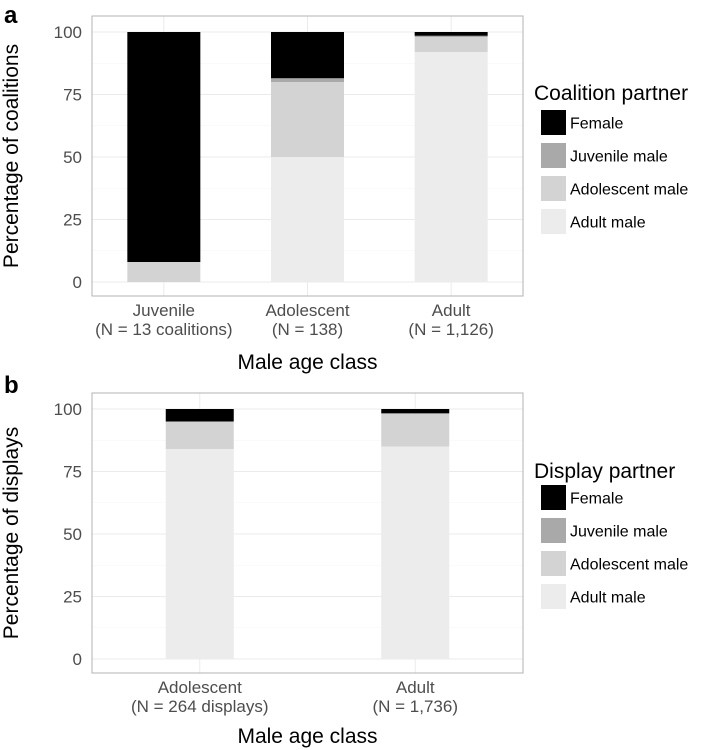 The image size is (706, 750). I want to click on x-tick-sublabel: (N = 138), so click(307, 329).